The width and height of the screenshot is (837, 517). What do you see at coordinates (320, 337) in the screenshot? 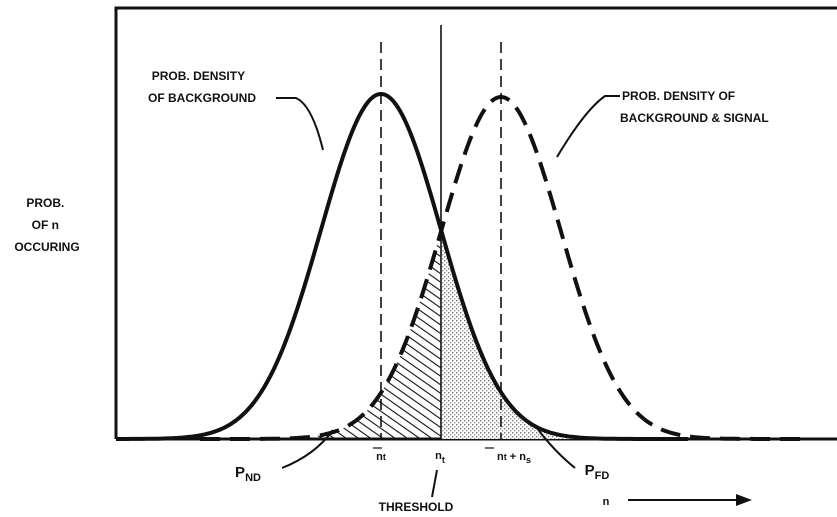
I see `p-nd-hatched-region` at bounding box center [320, 337].